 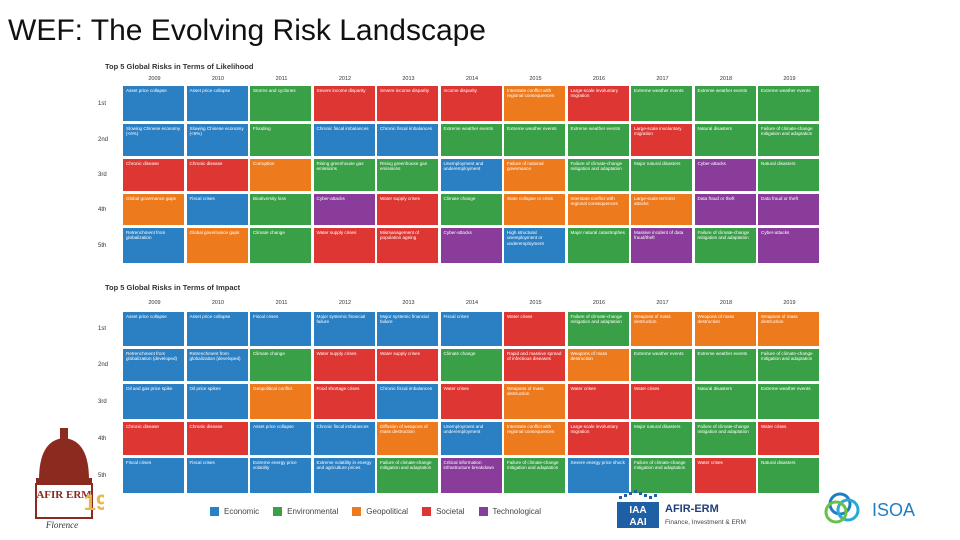 I want to click on likelihood-risk-cell: Large-scale terrorist attacks, so click(x=661, y=209).